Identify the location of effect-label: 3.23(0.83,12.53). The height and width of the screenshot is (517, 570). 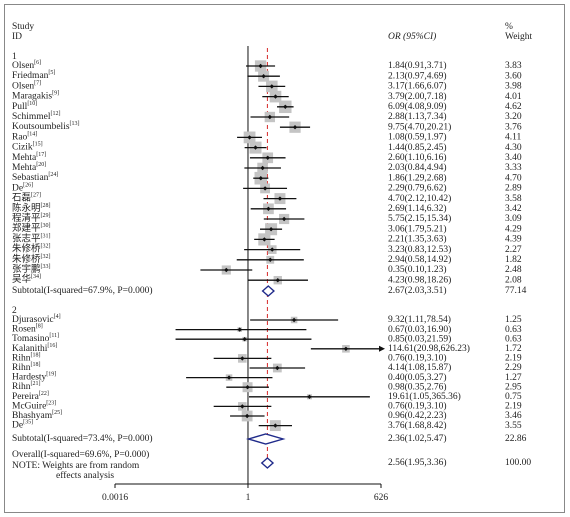
(419, 249).